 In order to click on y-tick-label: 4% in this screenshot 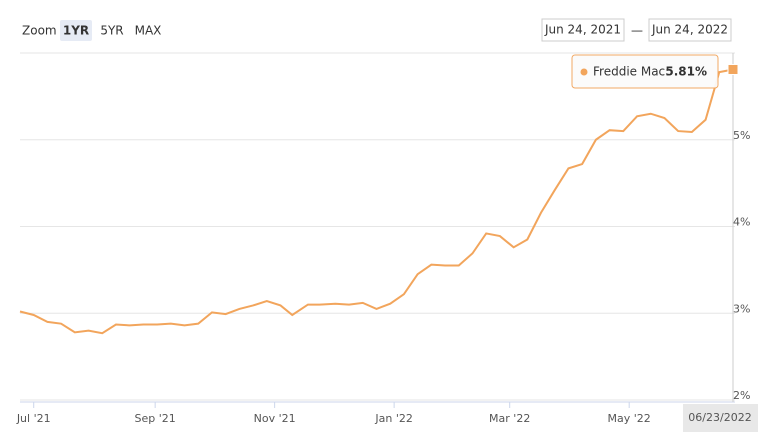, I will do `click(741, 222)`.